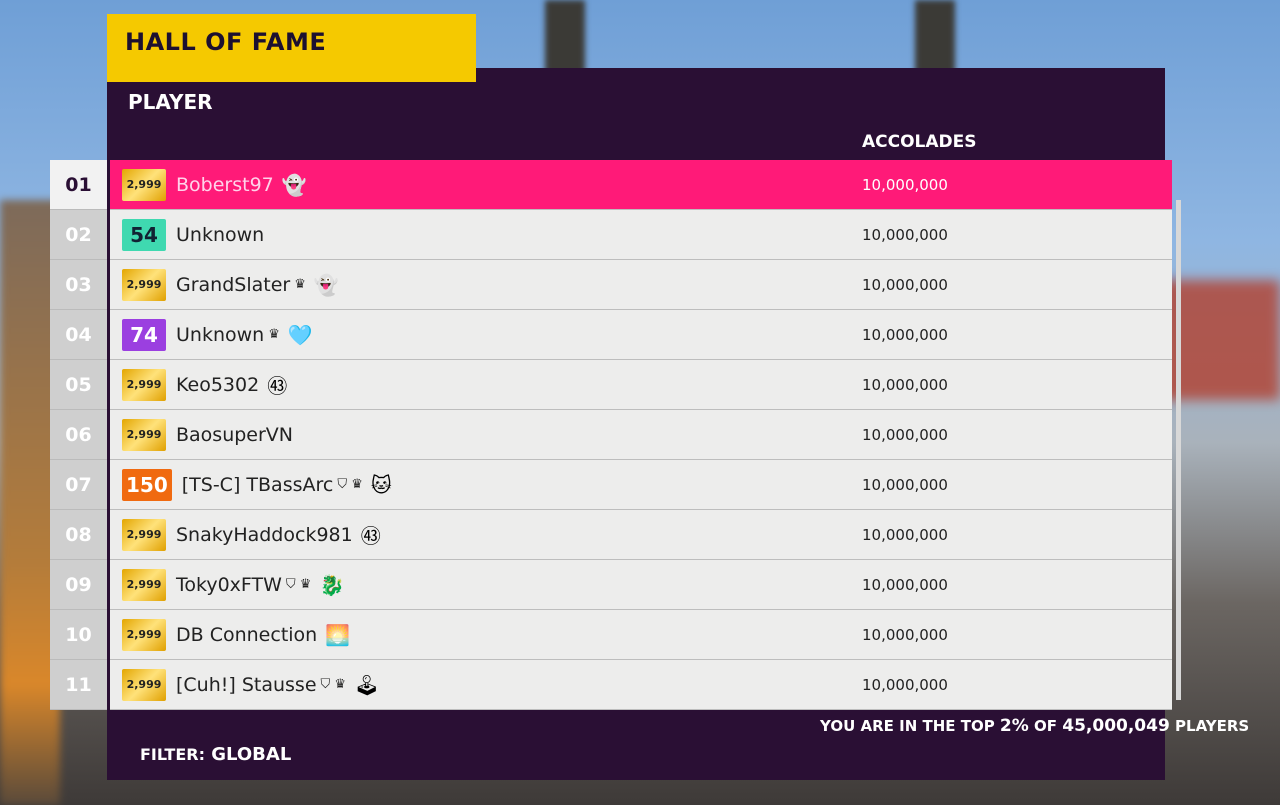 This screenshot has width=1280, height=805. Describe the element at coordinates (257, 484) in the screenshot. I see `player-name: [TS-C] TBassArc` at that location.